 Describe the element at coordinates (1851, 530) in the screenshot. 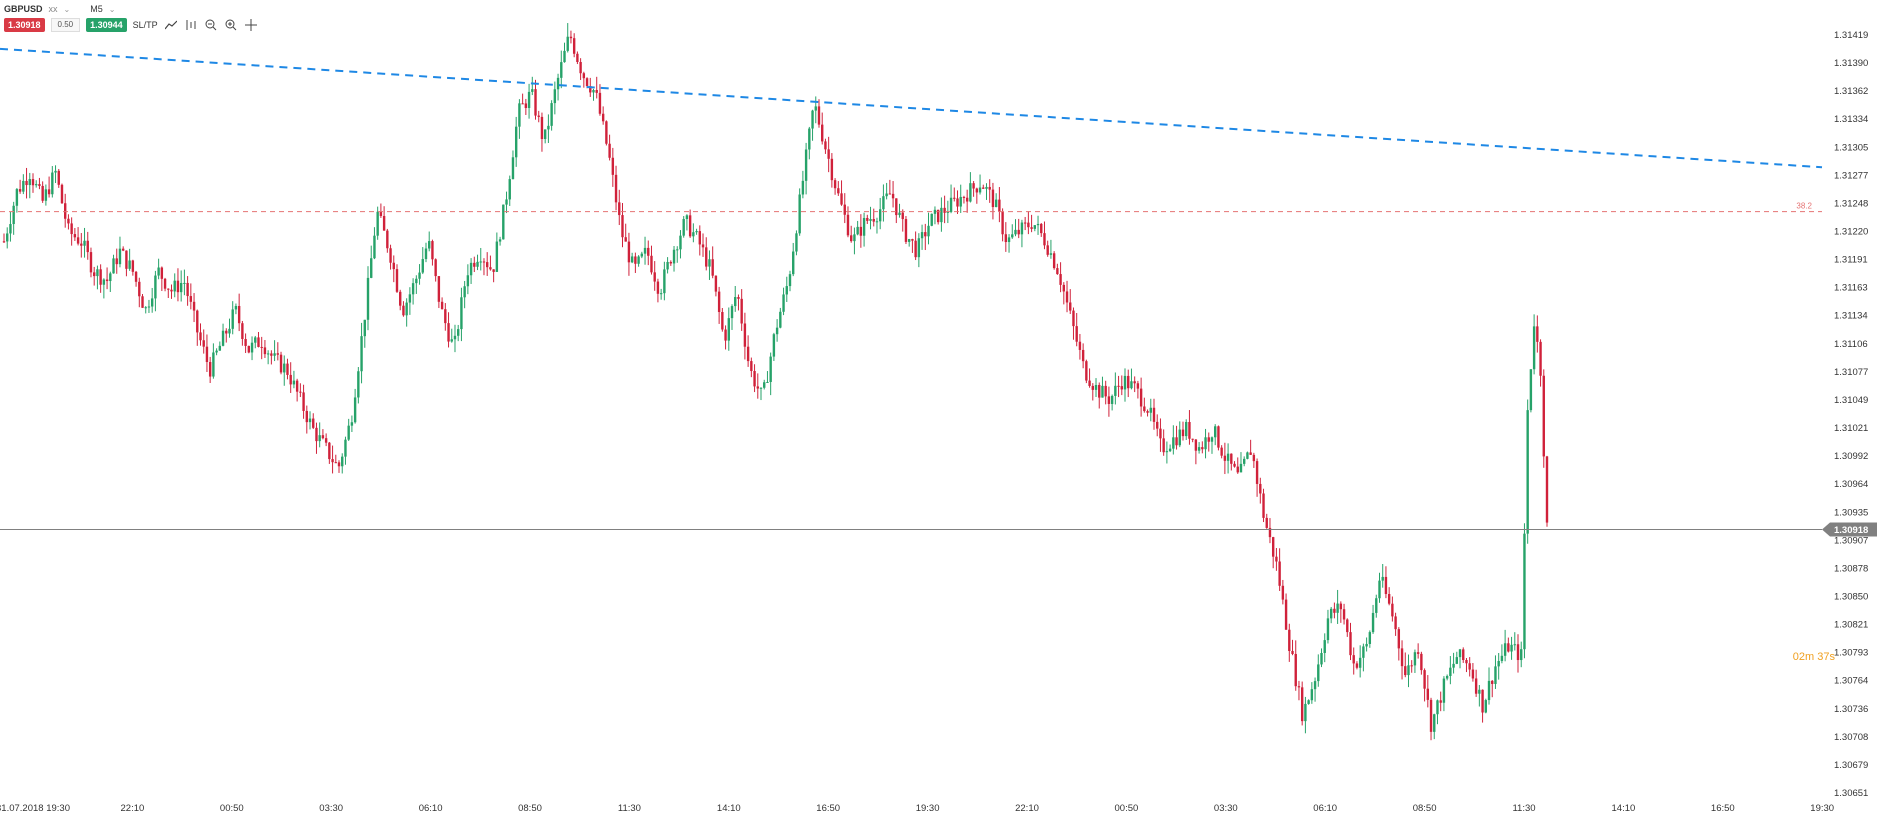

I see `current-price-label: 1.30918` at that location.